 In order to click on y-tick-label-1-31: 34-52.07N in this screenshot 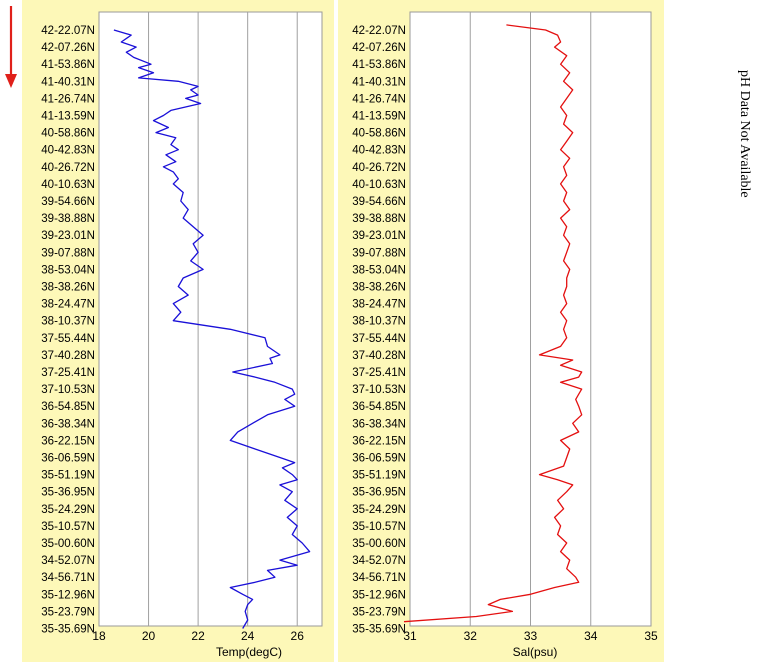, I will do `click(379, 561)`.